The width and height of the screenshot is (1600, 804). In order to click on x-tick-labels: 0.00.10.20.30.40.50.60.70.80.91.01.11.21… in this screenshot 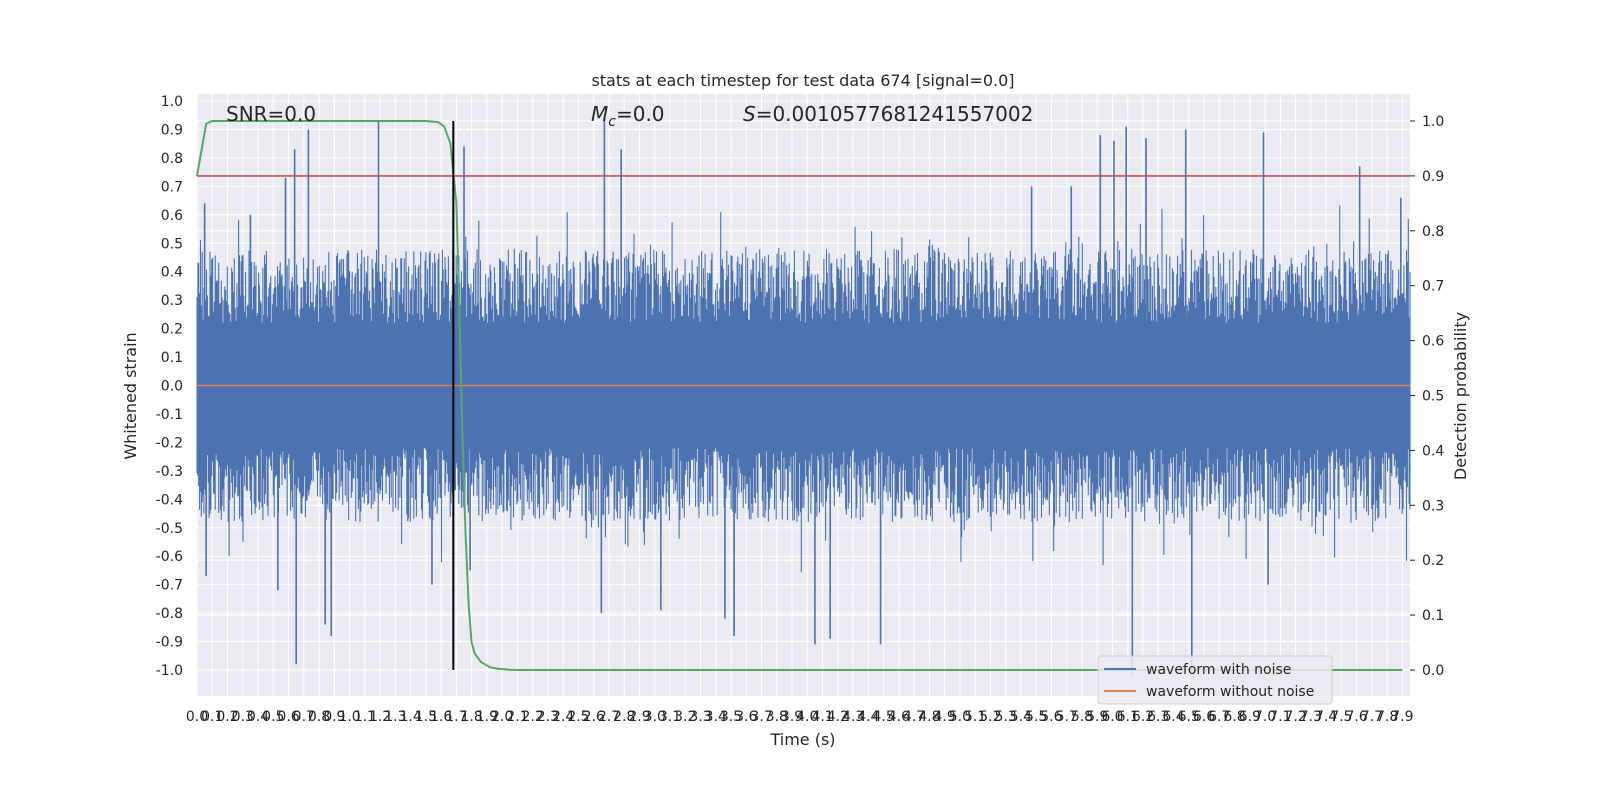, I will do `click(800, 717)`.